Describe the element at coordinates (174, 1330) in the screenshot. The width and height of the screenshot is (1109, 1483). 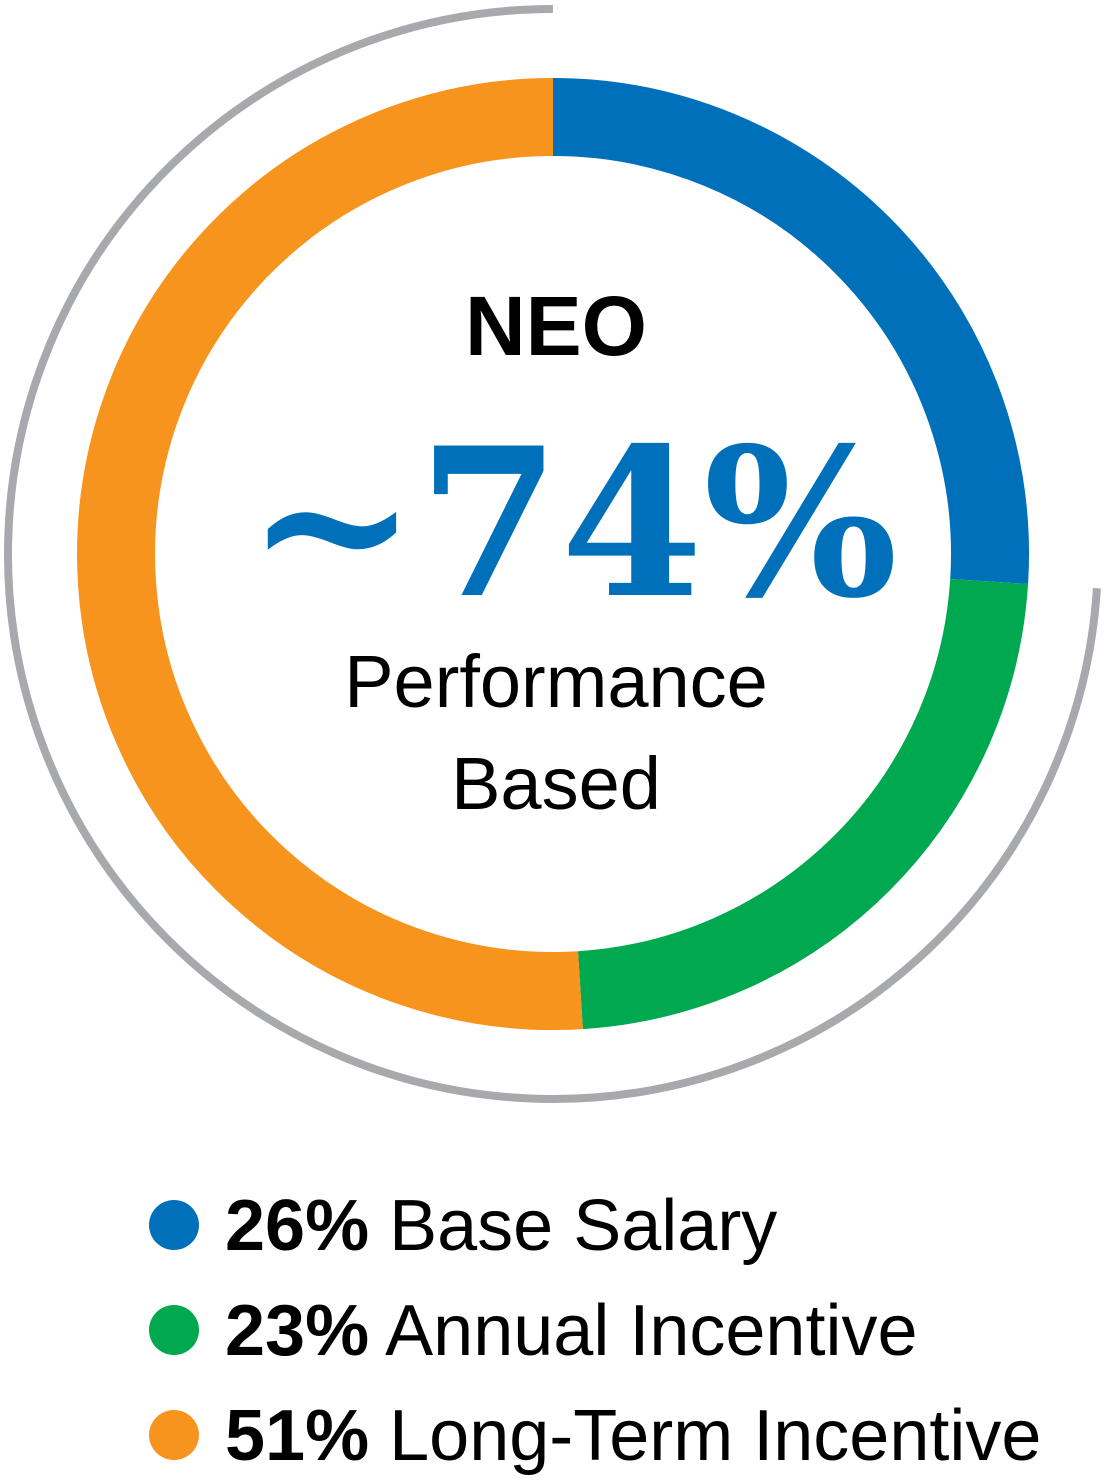
I see `legend-marker-annual-incentive` at that location.